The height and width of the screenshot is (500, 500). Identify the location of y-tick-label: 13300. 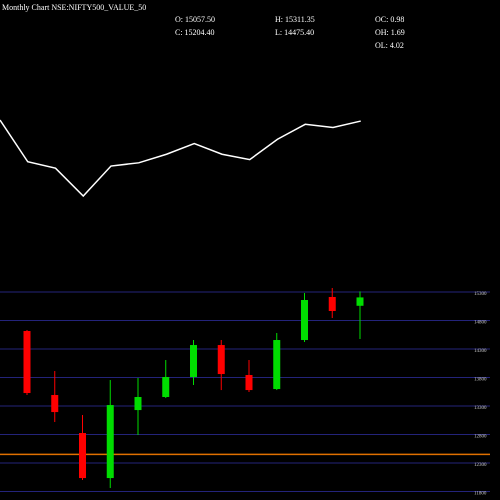
(480, 408).